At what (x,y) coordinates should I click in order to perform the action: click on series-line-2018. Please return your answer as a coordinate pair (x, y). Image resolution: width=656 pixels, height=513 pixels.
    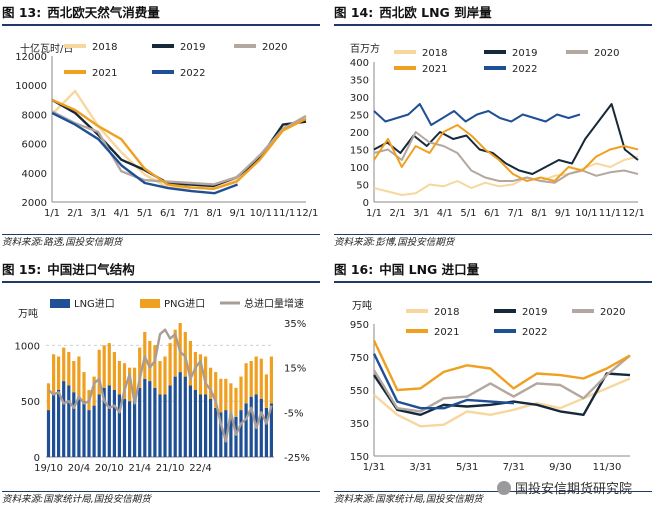
    Looking at the image, I should click on (502, 402).